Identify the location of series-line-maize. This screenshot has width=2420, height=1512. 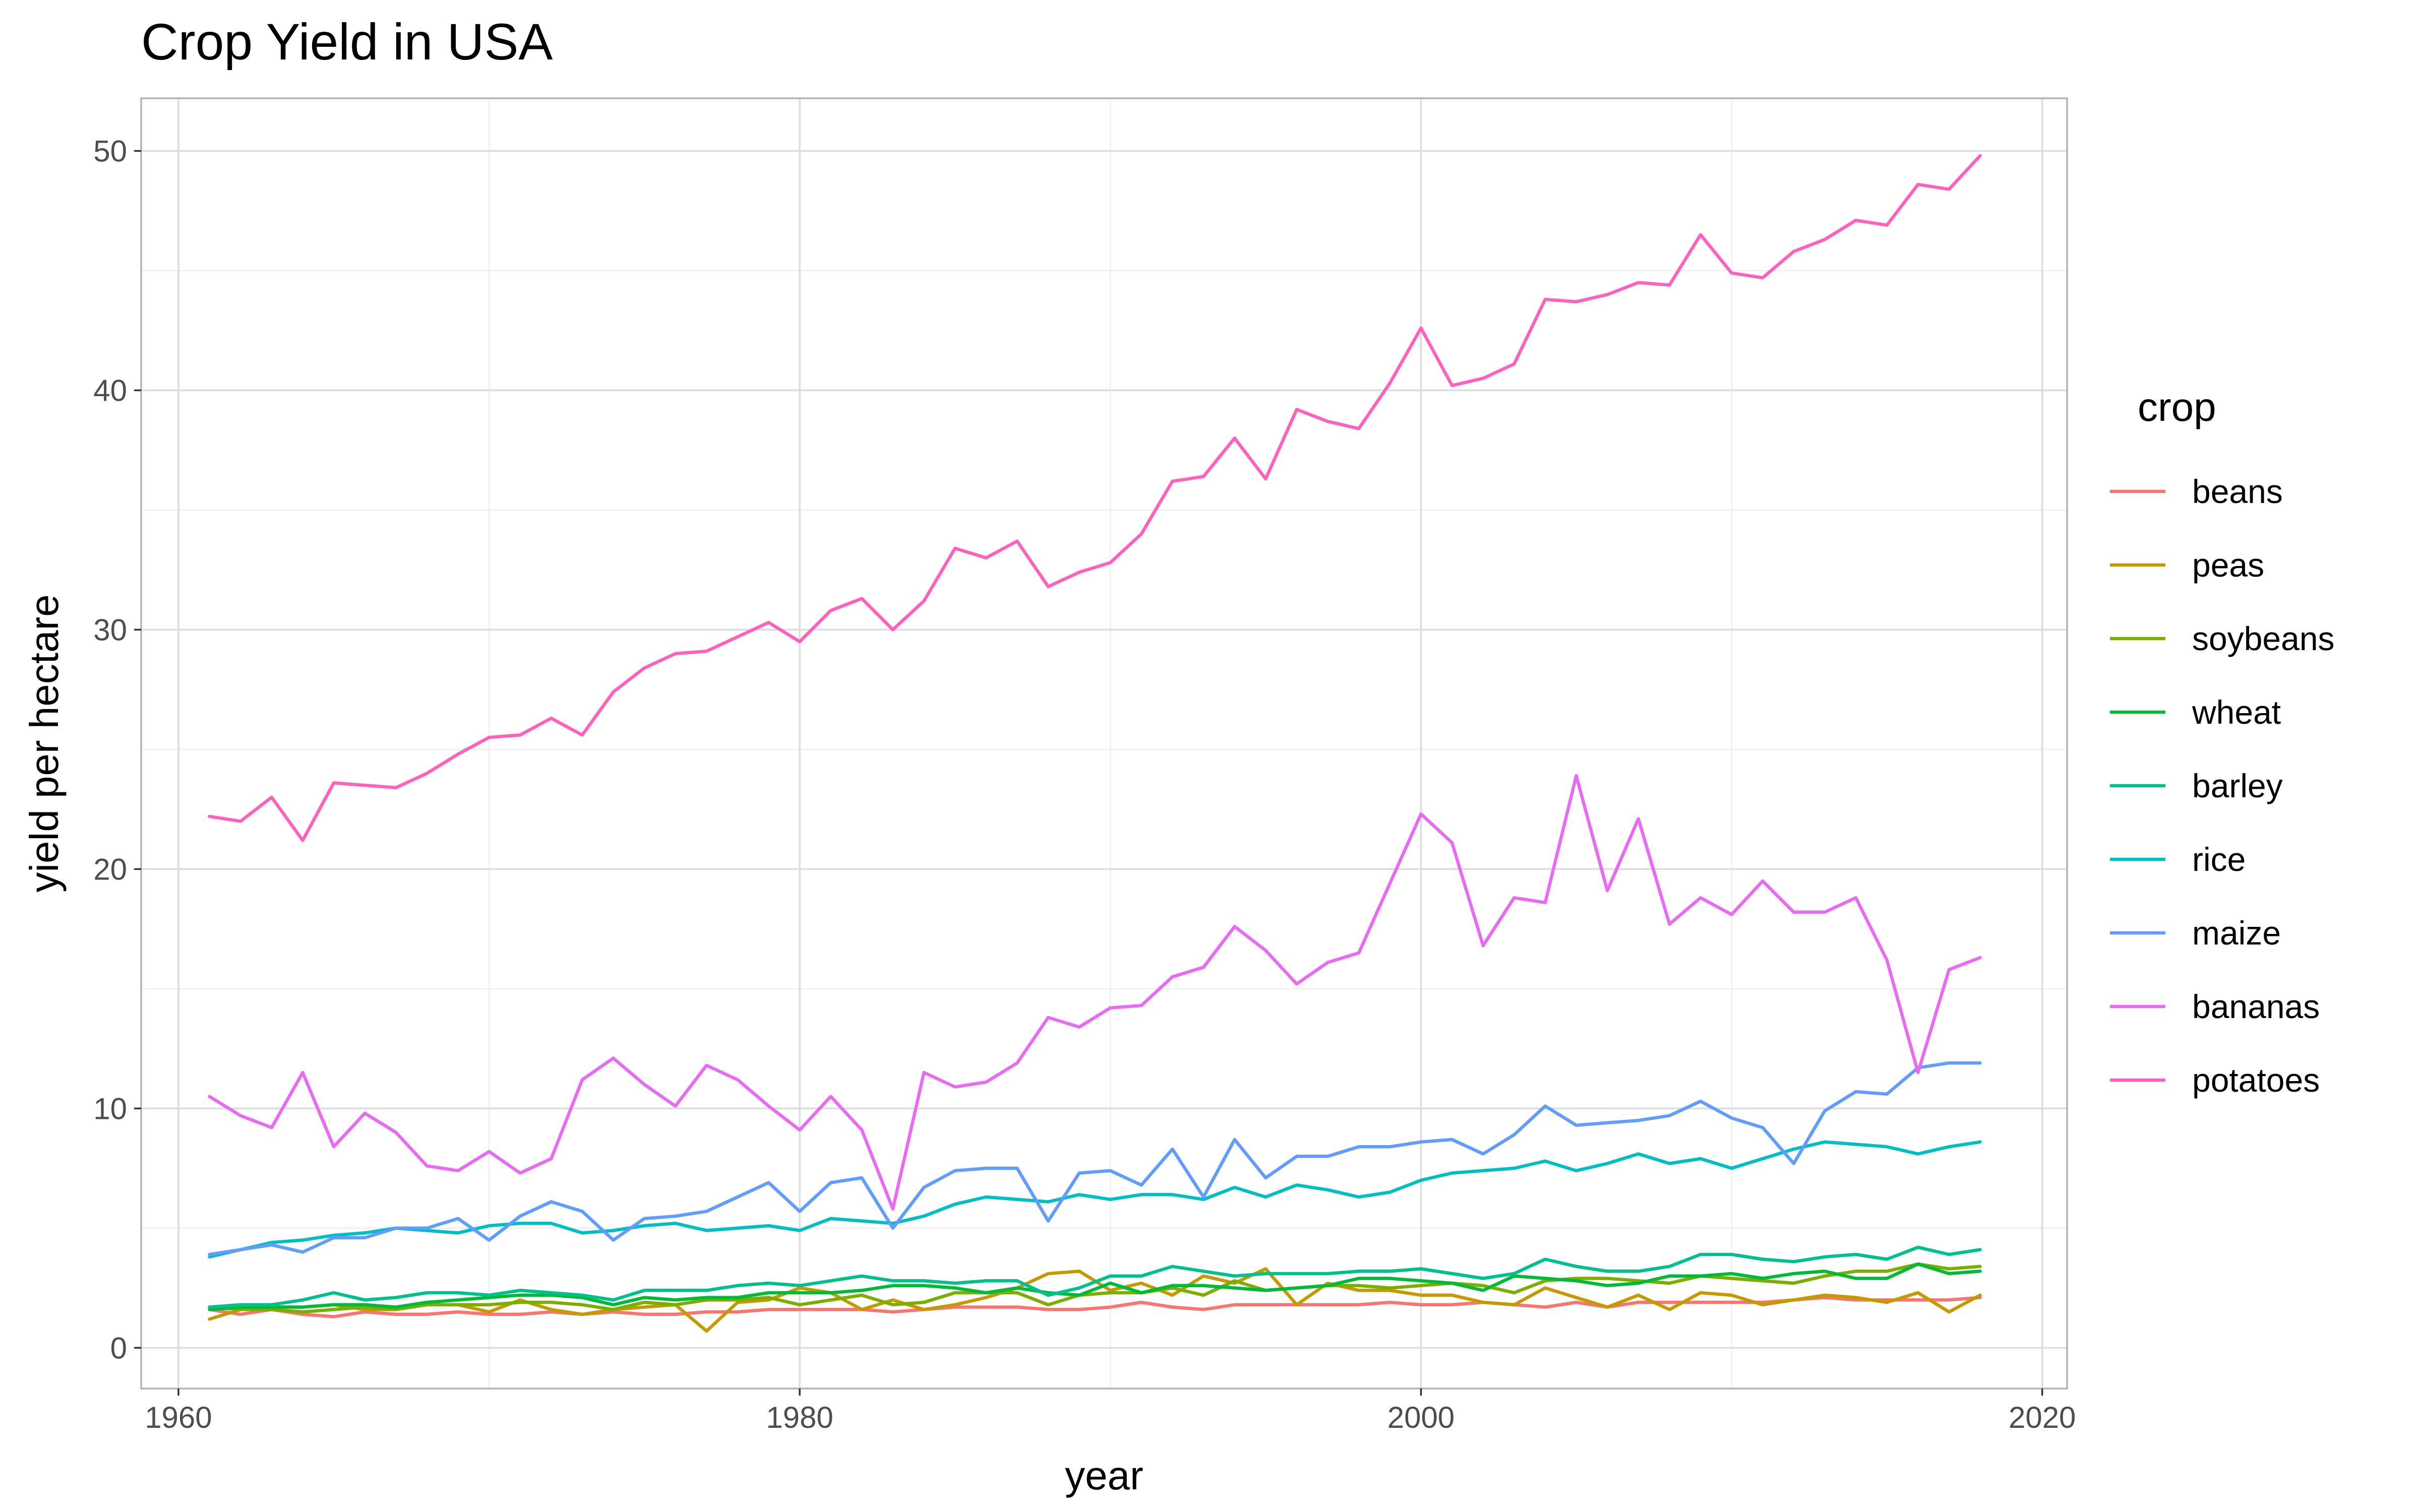
(1095, 1158).